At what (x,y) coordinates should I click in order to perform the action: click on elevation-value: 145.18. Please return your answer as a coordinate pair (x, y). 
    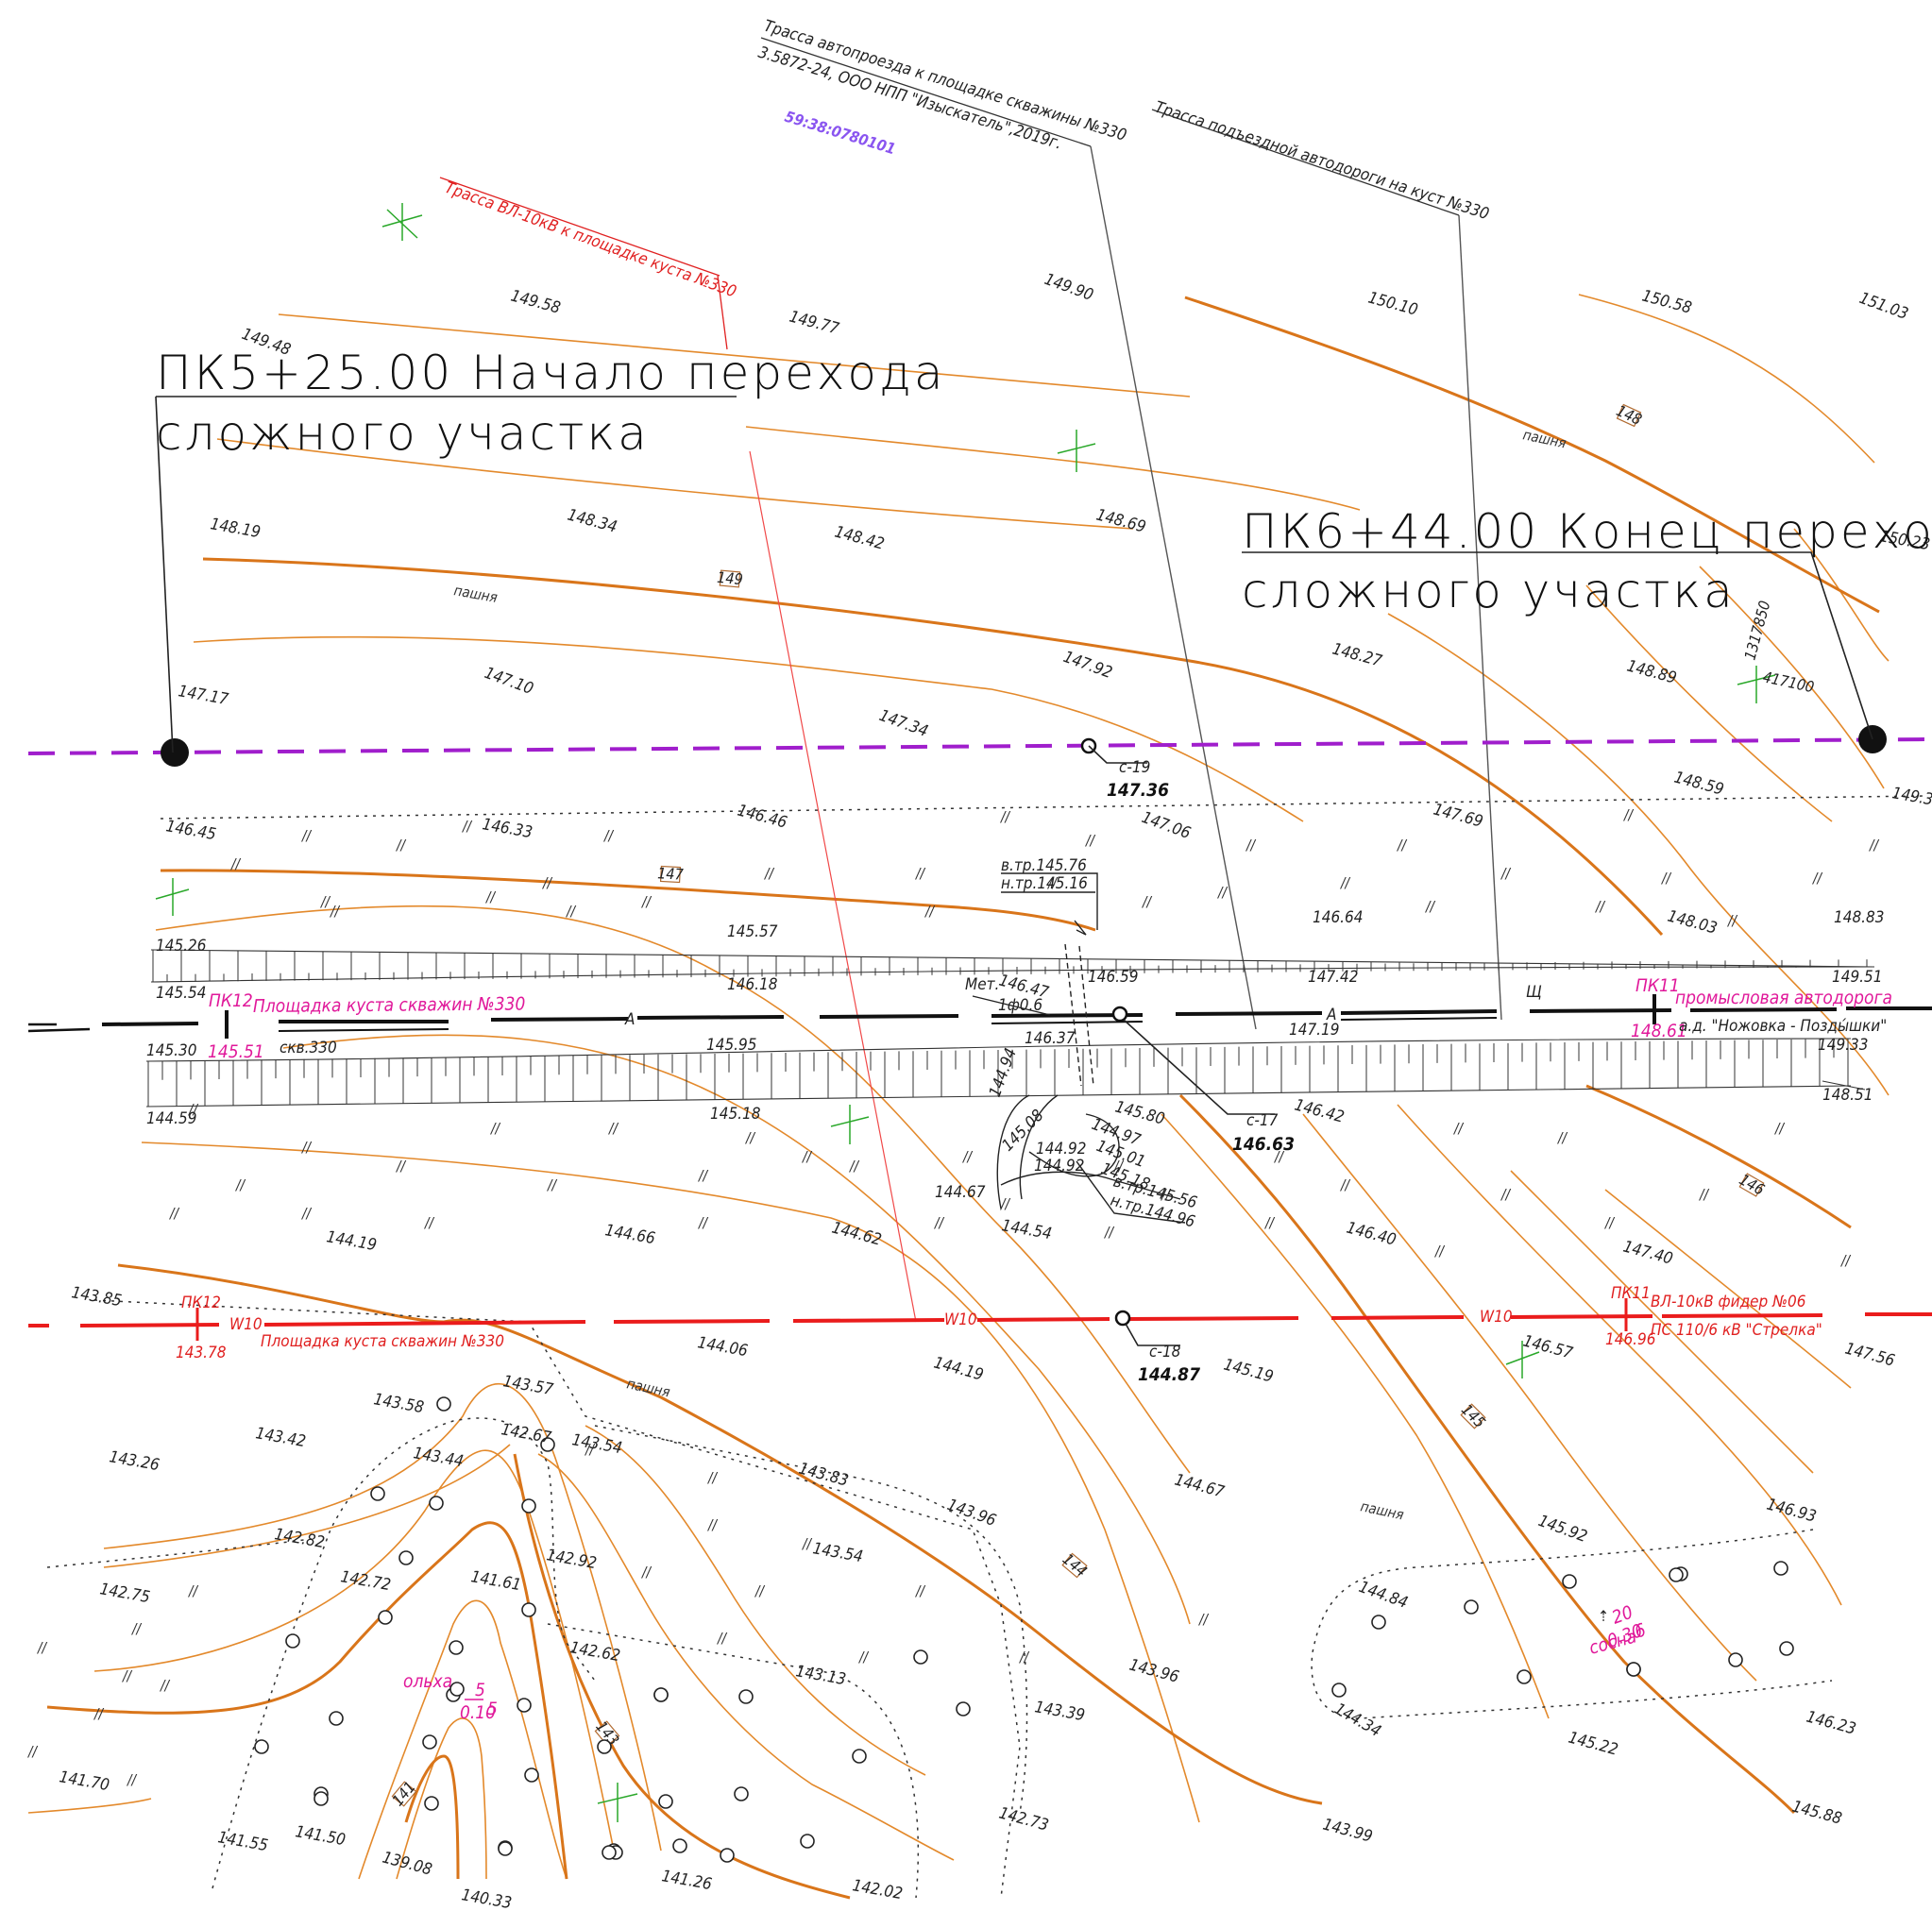
    Looking at the image, I should click on (735, 1114).